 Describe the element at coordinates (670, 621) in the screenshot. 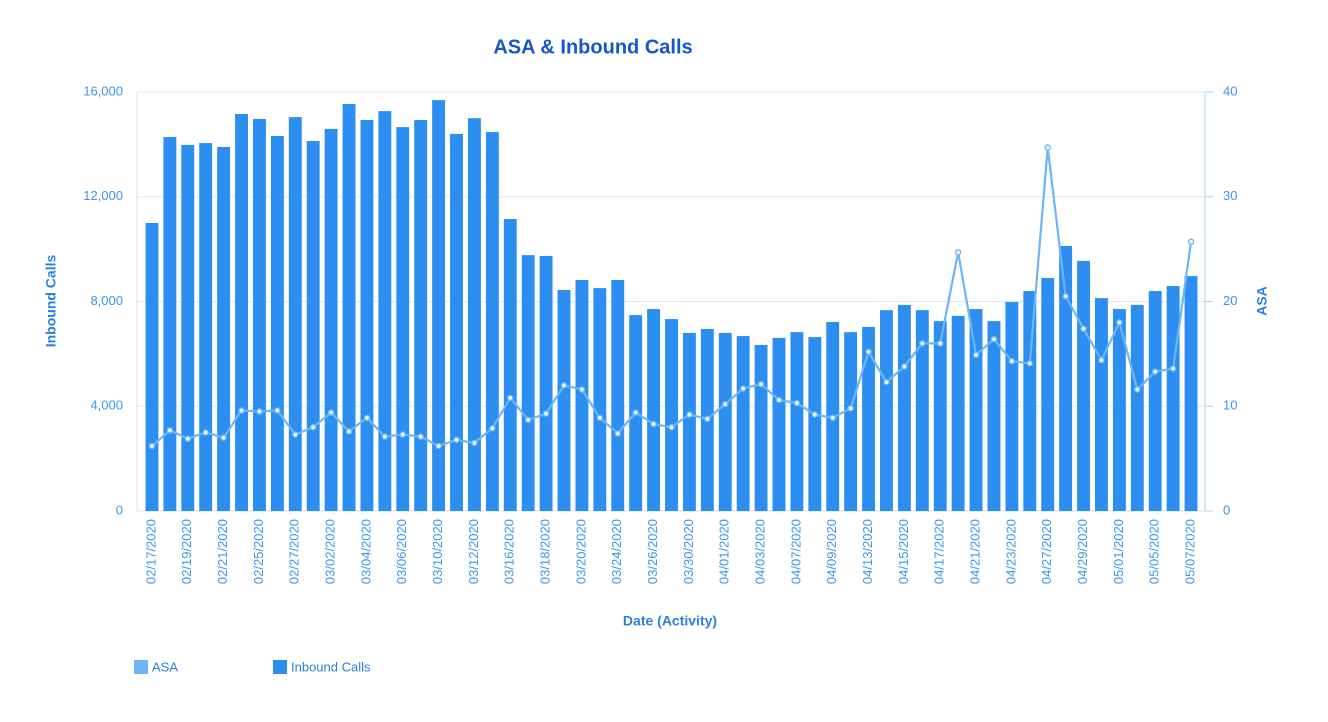

I see `x-axis-title: Date (Activity)` at that location.